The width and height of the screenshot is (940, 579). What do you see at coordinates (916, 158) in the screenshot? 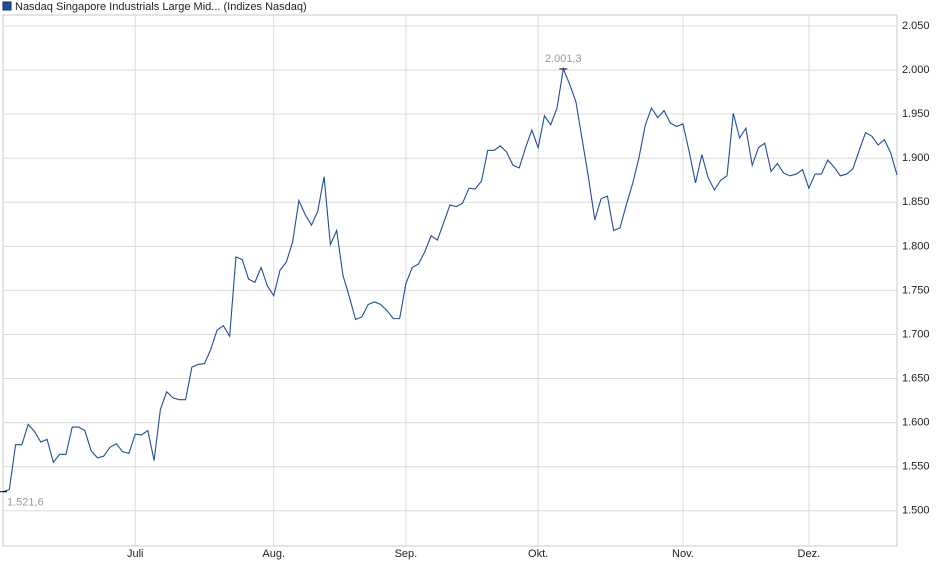
I see `y-tick-label: 1.900` at bounding box center [916, 158].